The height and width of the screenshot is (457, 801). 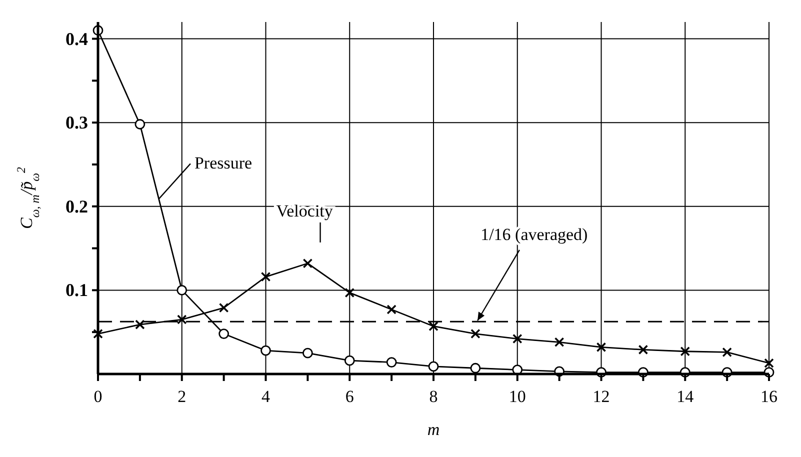 I want to click on x-tick-label: 10, so click(x=517, y=396).